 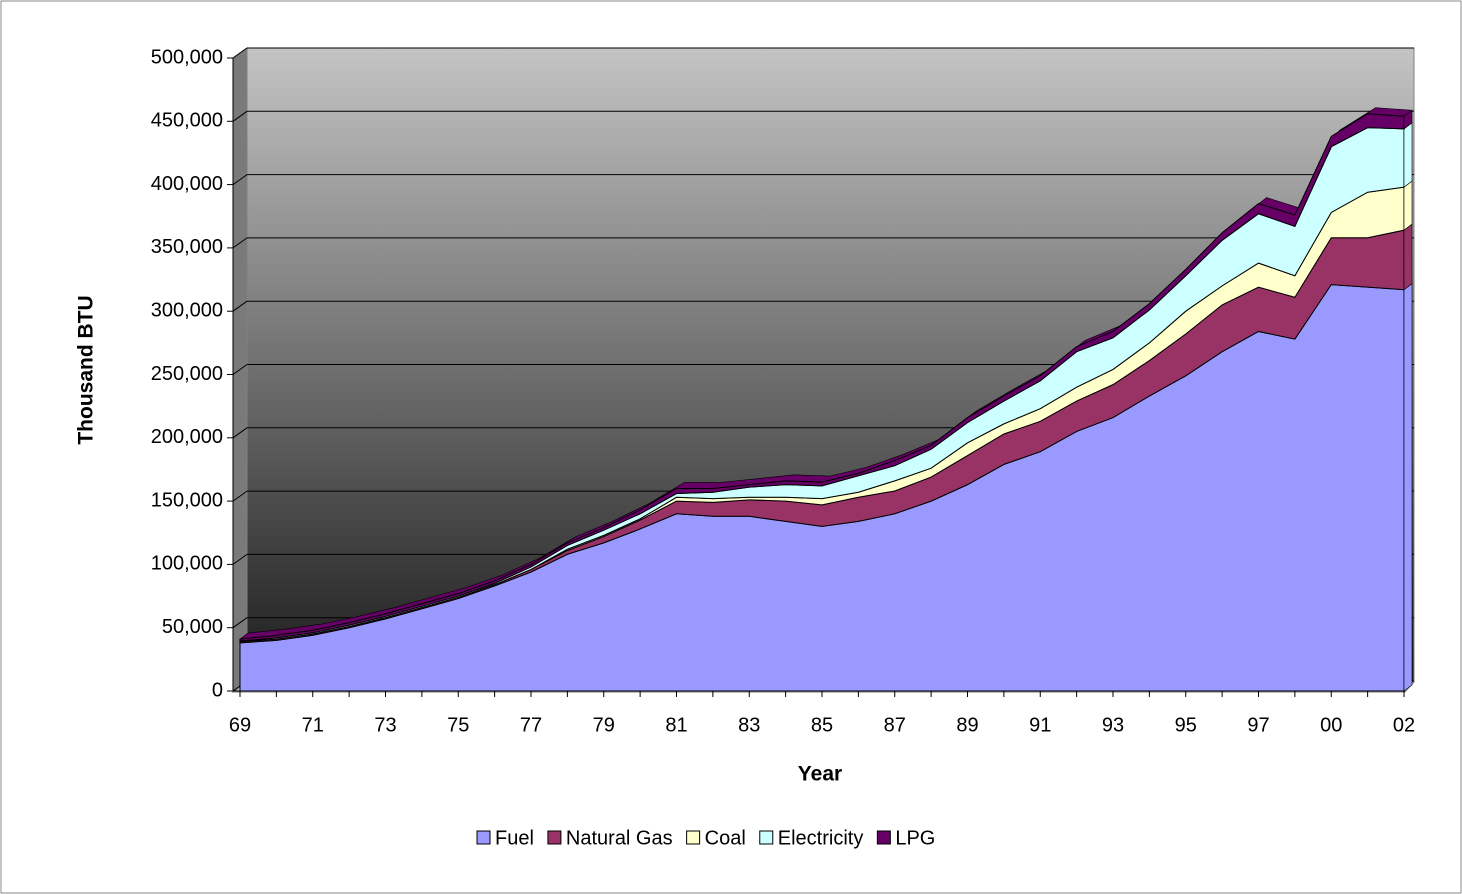 I want to click on x-tick-label: 95, so click(x=1186, y=725).